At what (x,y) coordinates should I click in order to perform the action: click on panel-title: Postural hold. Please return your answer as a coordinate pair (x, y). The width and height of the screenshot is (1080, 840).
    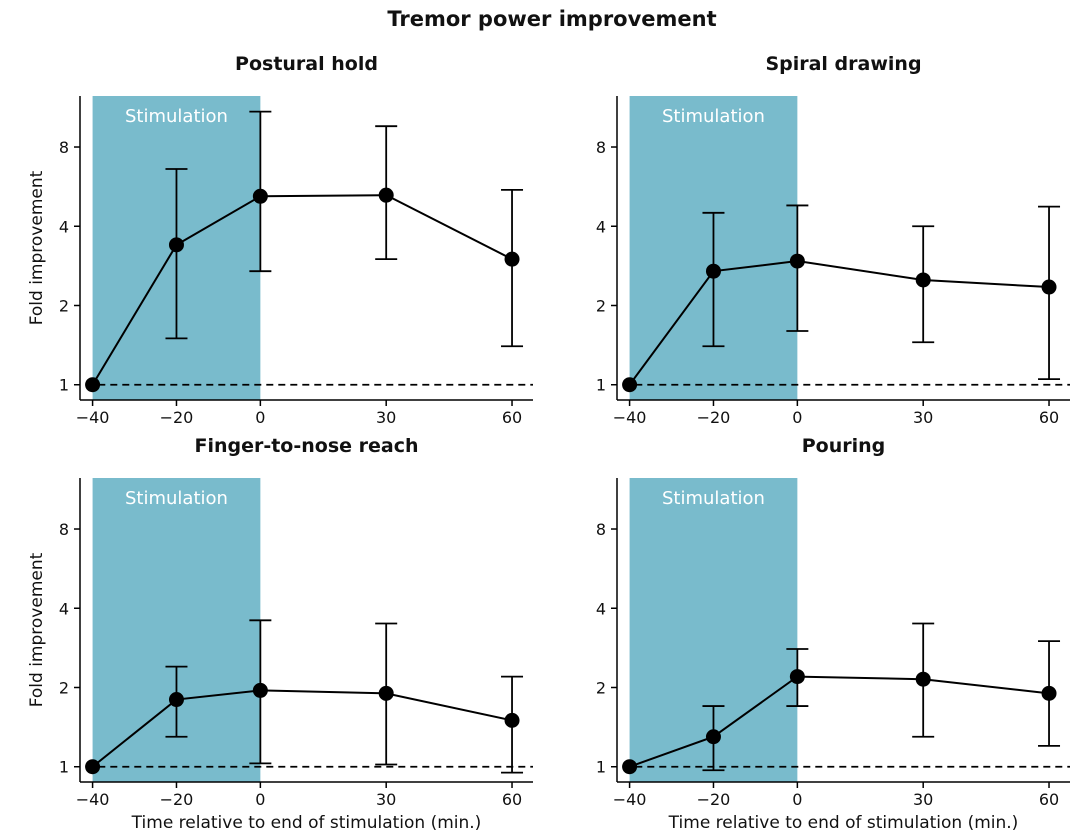
    Looking at the image, I should click on (306, 64).